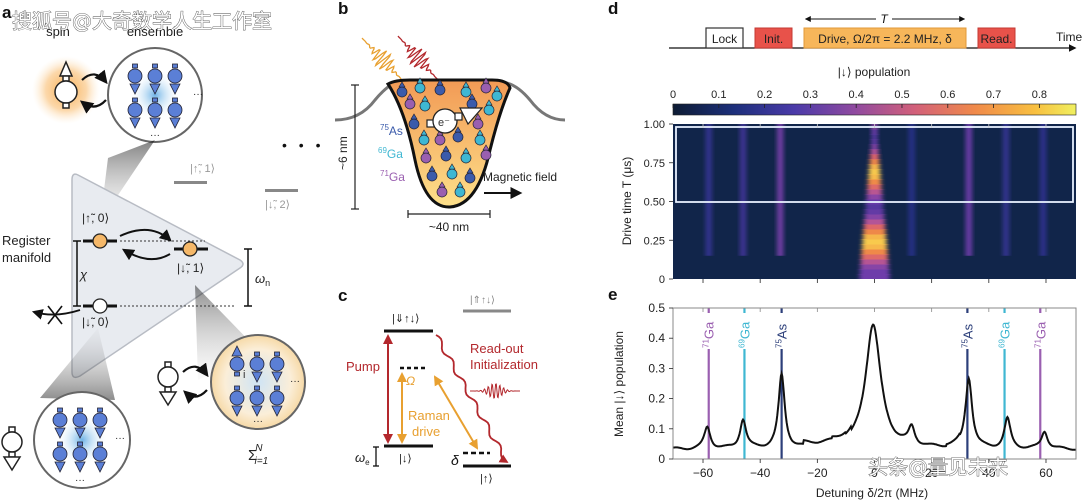  I want to click on sum-label: ΣN i=1, so click(258, 455).